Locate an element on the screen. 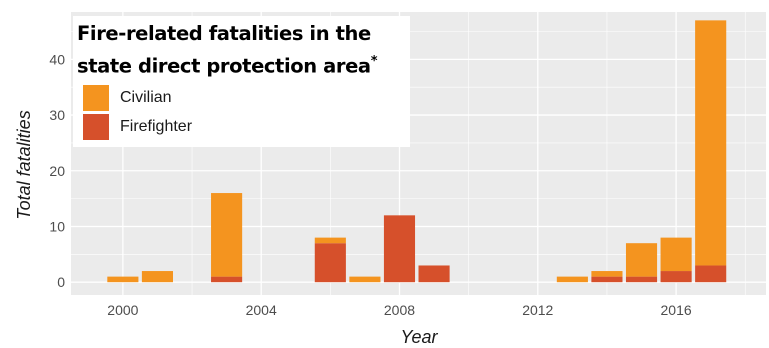 The image size is (769, 348). y-tick-labels: 0 10 20 30 40 is located at coordinates (57, 170).